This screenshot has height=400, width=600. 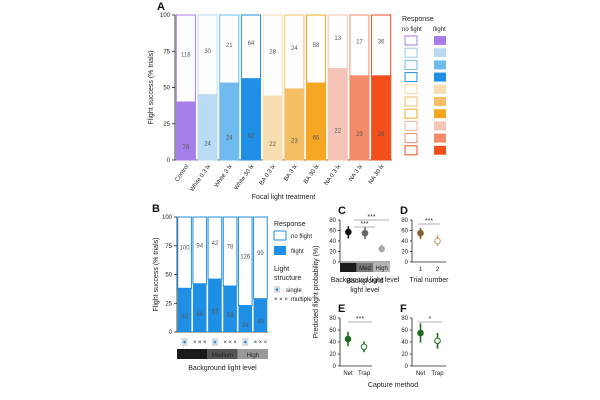 What do you see at coordinates (365, 269) in the screenshot?
I see `c-x-tick-label: Med` at bounding box center [365, 269].